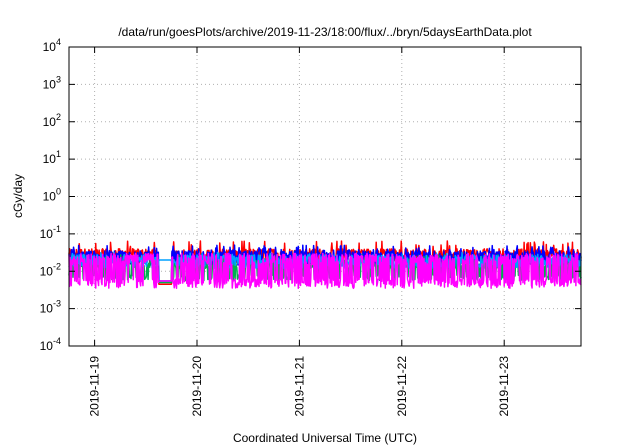 Image resolution: width=640 pixels, height=448 pixels. I want to click on y-tick-label: 10⁴, so click(52, 45).